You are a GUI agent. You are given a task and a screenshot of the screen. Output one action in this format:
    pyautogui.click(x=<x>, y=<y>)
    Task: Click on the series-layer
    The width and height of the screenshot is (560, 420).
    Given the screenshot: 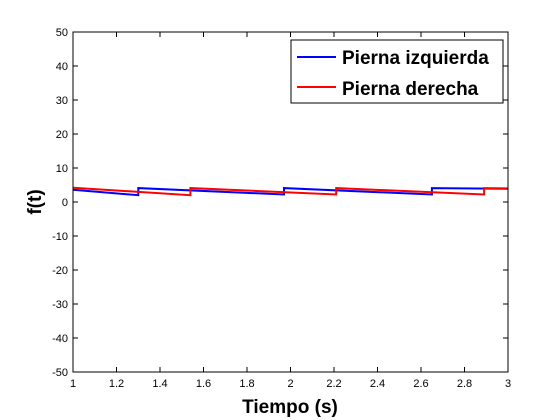 What is the action you would take?
    pyautogui.click(x=290, y=191)
    